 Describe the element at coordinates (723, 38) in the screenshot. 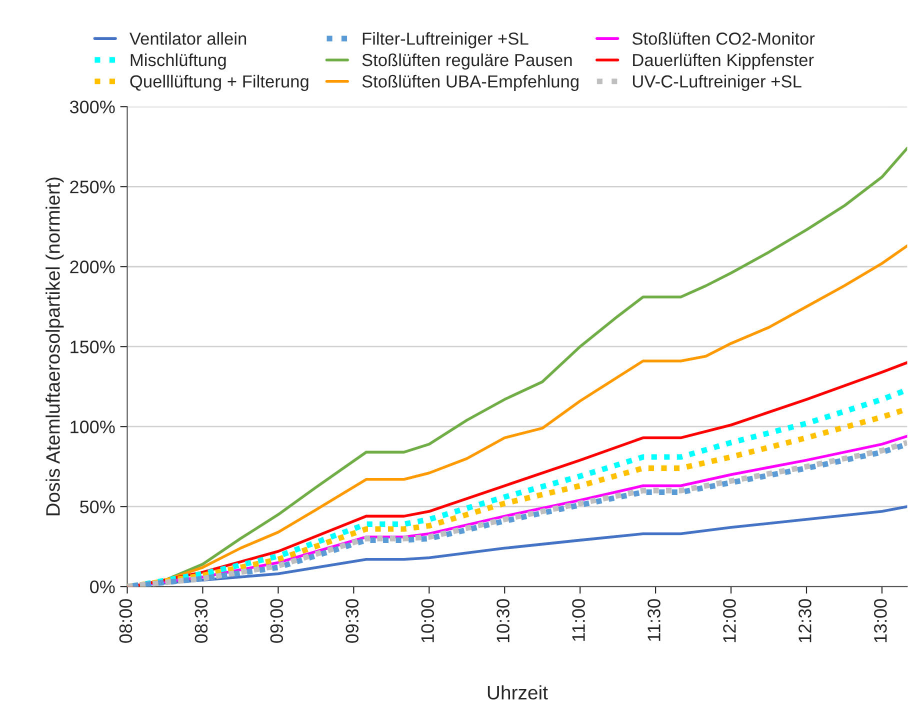

I see `legend-label: Stoßlüften CO2-Monitor` at that location.